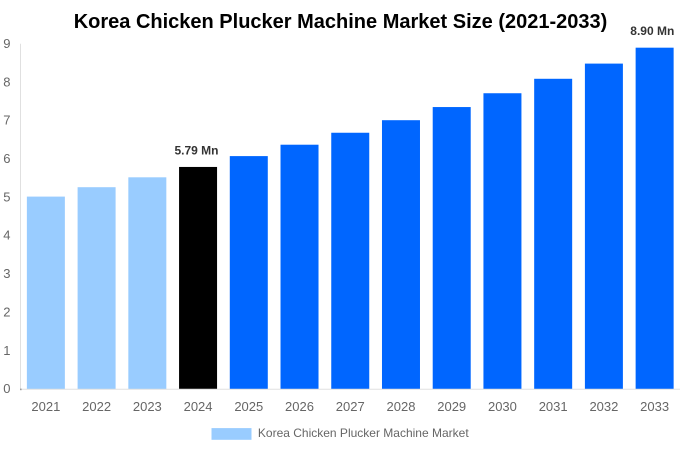  I want to click on svg-text: 8, so click(6, 81).